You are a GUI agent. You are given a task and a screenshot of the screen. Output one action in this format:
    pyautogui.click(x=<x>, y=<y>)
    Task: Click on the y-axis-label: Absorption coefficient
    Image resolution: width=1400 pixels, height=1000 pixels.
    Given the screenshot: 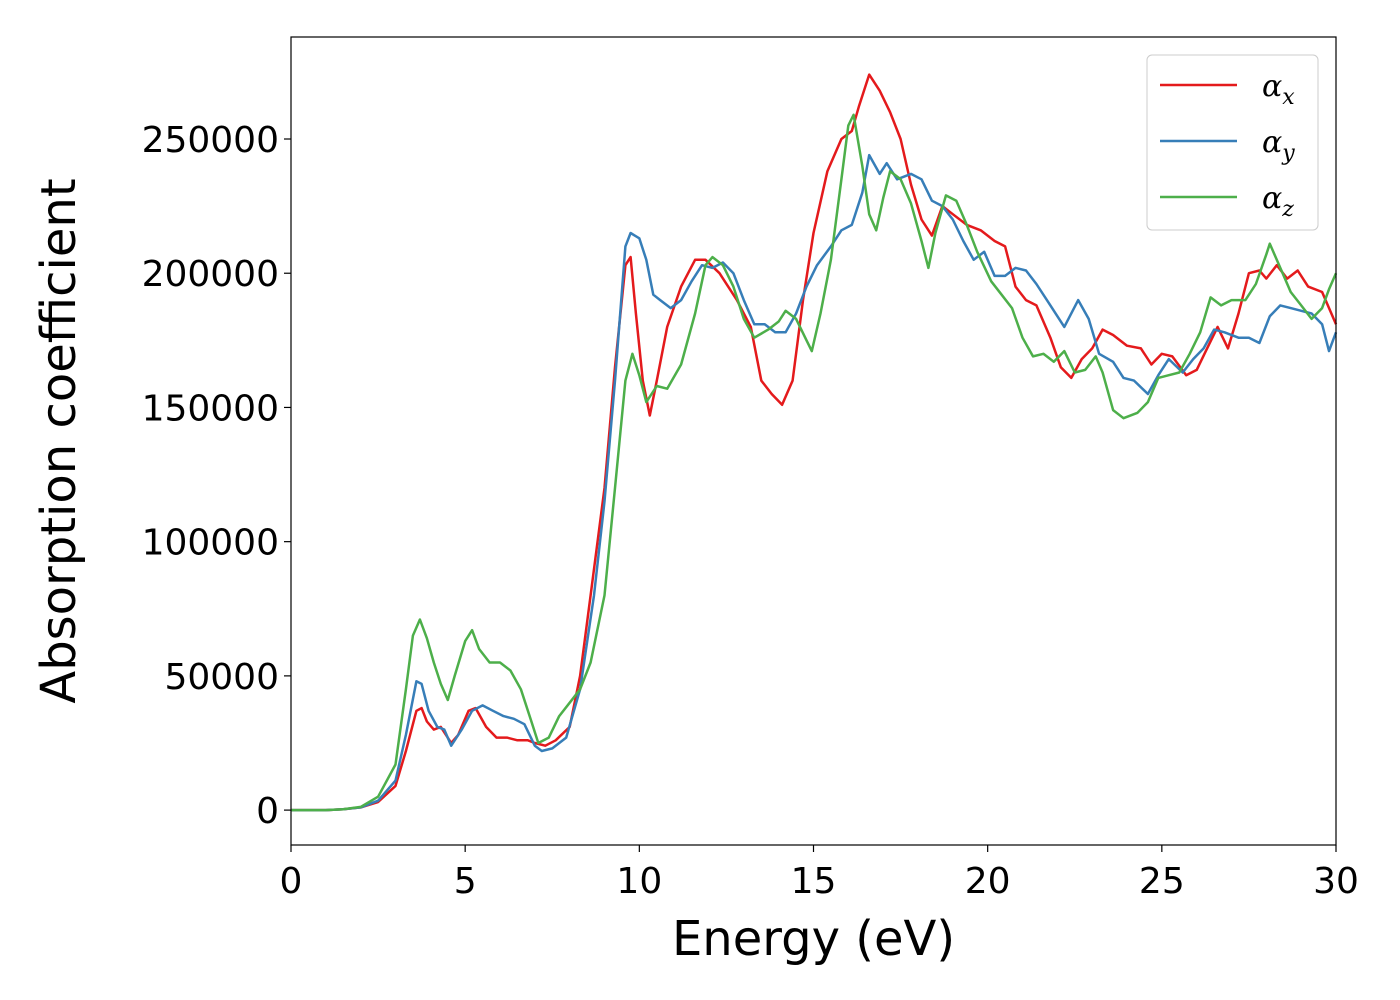 What is the action you would take?
    pyautogui.click(x=59, y=440)
    